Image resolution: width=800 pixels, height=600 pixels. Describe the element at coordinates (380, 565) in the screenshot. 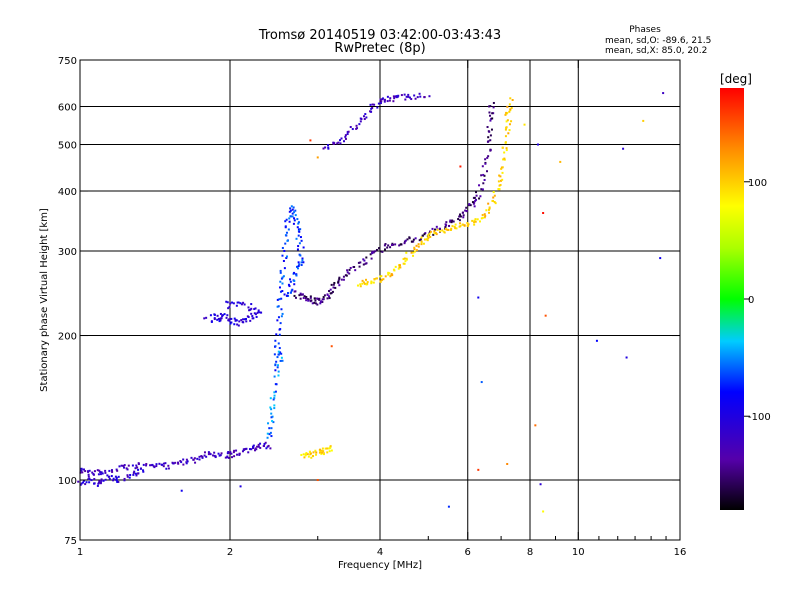

I see `x-axis-label: Frequency [MHz]` at that location.